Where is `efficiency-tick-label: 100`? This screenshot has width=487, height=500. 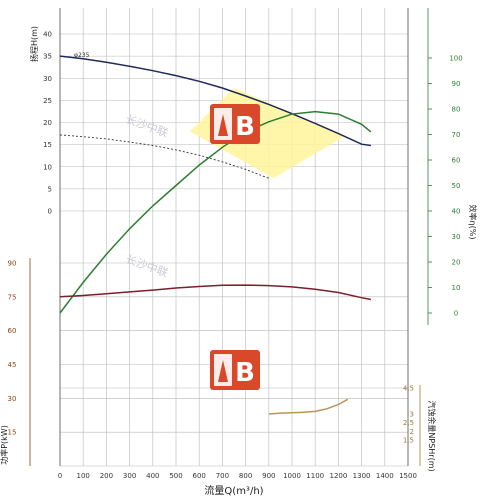 efficiency-tick-label: 100 is located at coordinates (455, 59).